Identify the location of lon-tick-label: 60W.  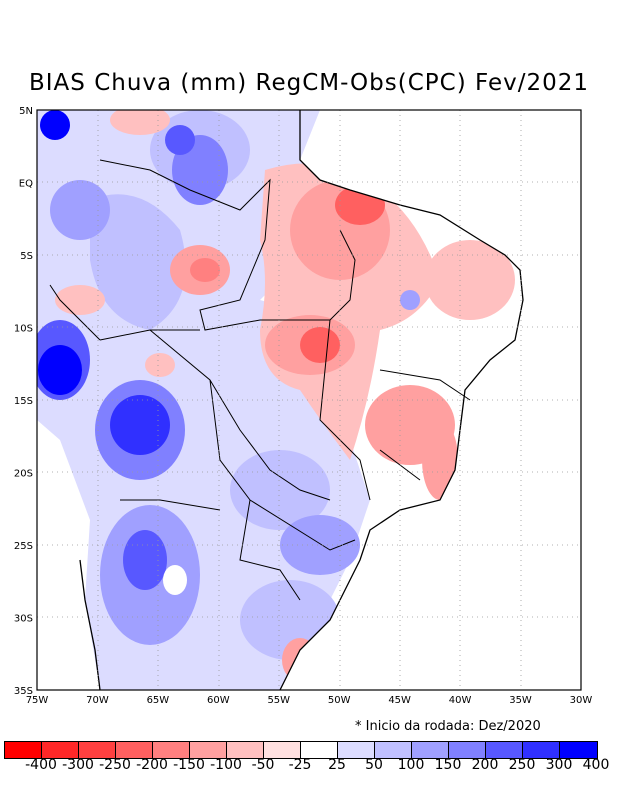
(218, 700).